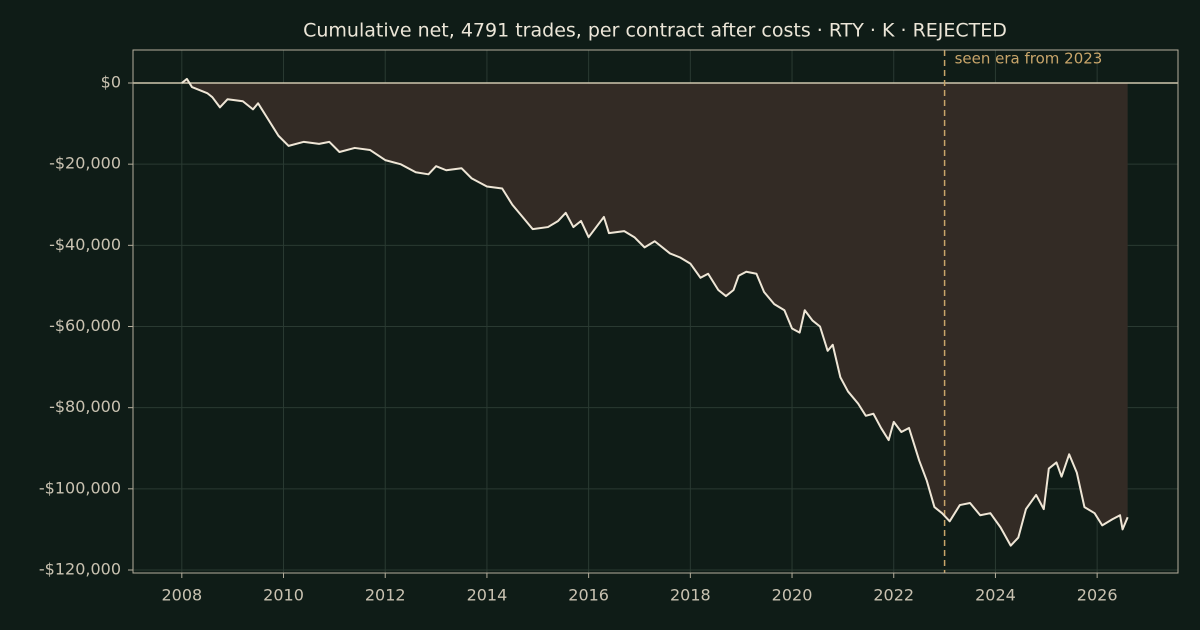  What do you see at coordinates (85, 325) in the screenshot?
I see `y-tick-label: -$60,000` at bounding box center [85, 325].